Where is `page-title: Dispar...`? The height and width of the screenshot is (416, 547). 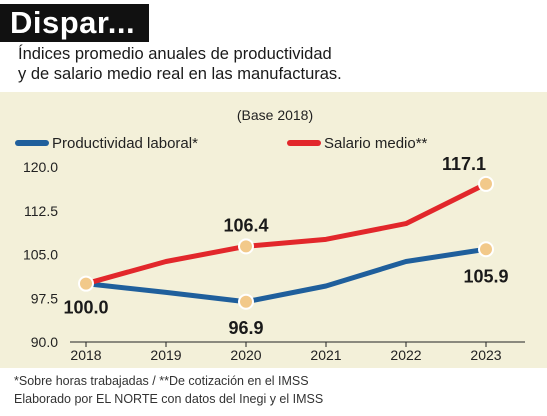 page-title: Dispar... is located at coordinates (73, 22).